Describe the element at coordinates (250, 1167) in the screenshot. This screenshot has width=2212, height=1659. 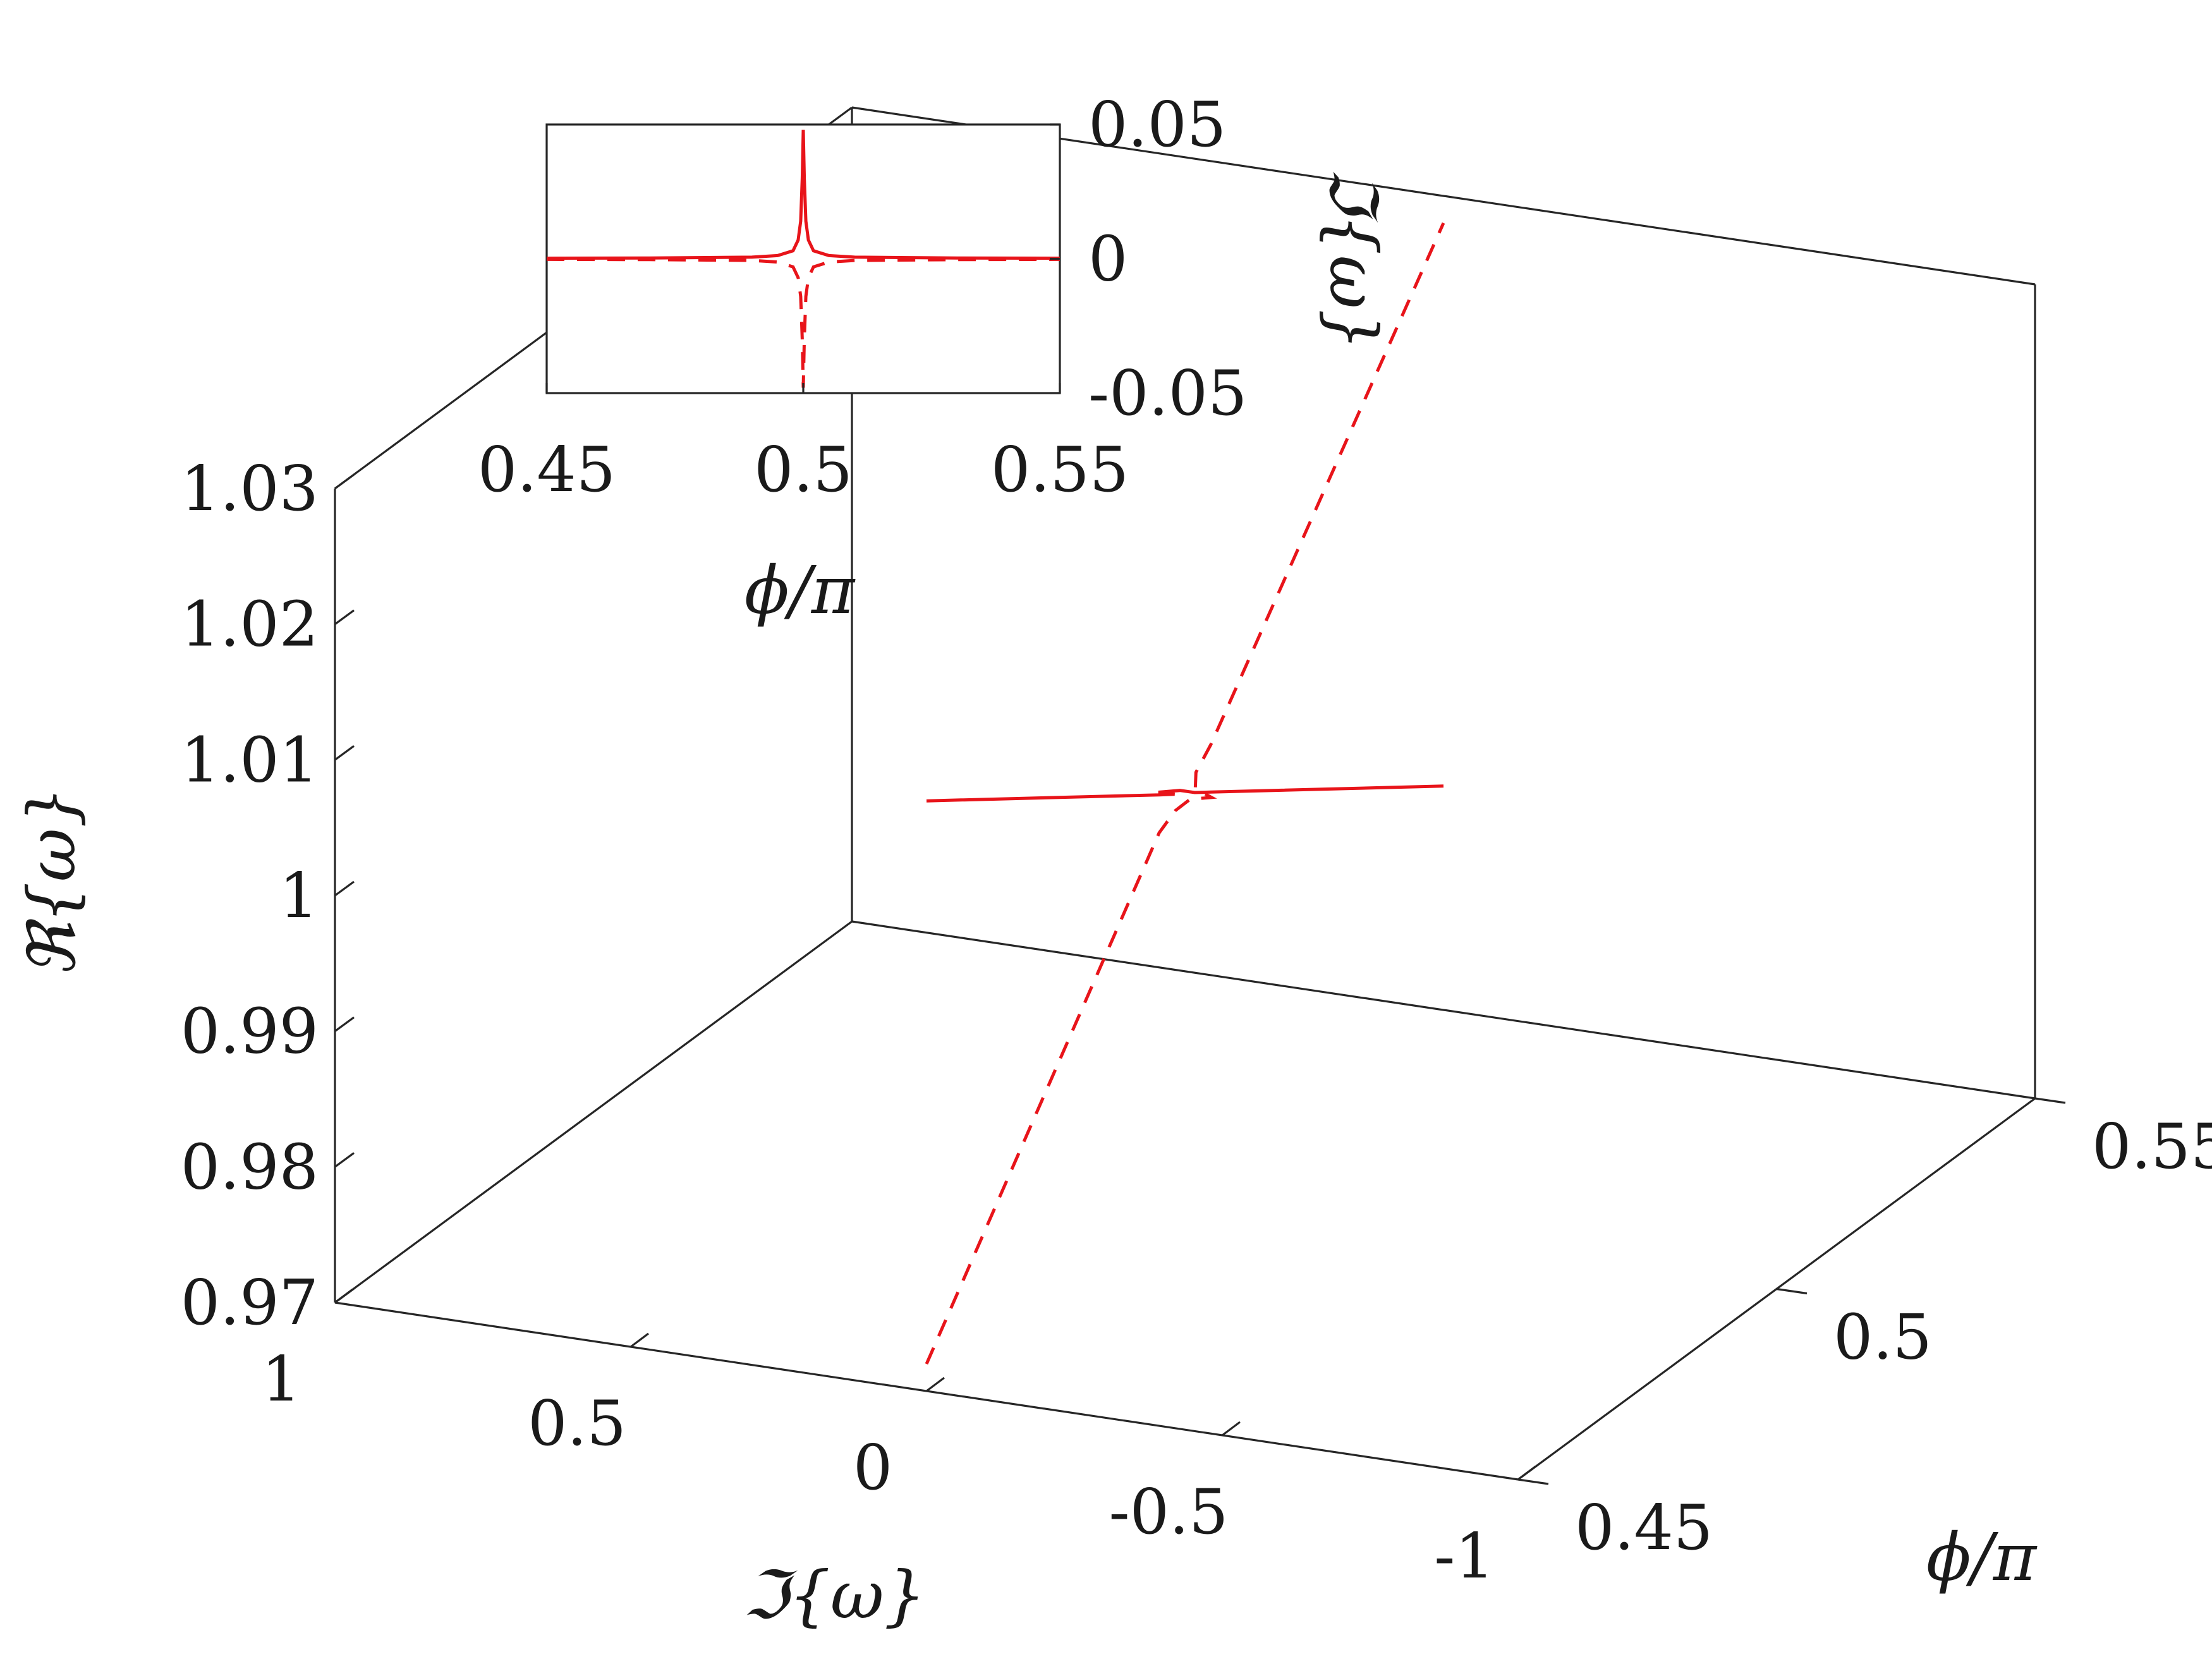
I see `z-tick-label-1: 0.98` at that location.